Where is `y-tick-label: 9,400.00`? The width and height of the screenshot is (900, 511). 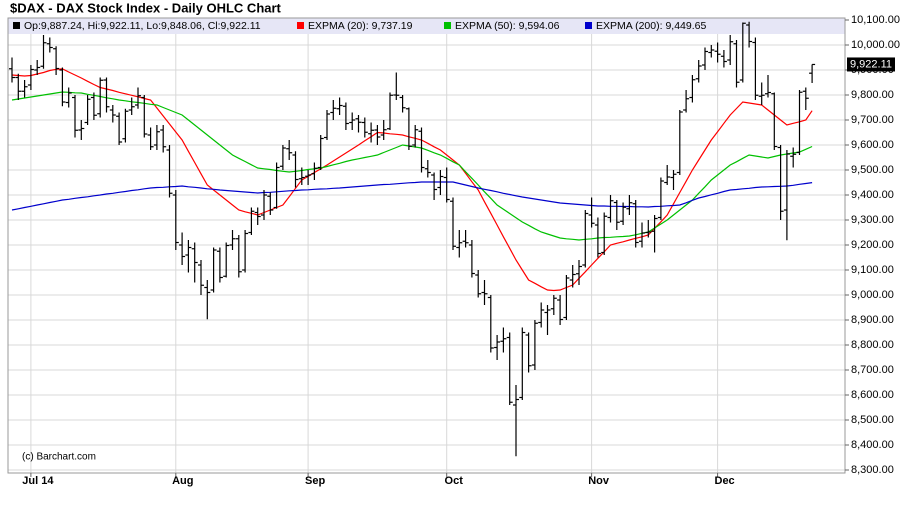
y-tick-label: 9,400.00 is located at coordinates (872, 195).